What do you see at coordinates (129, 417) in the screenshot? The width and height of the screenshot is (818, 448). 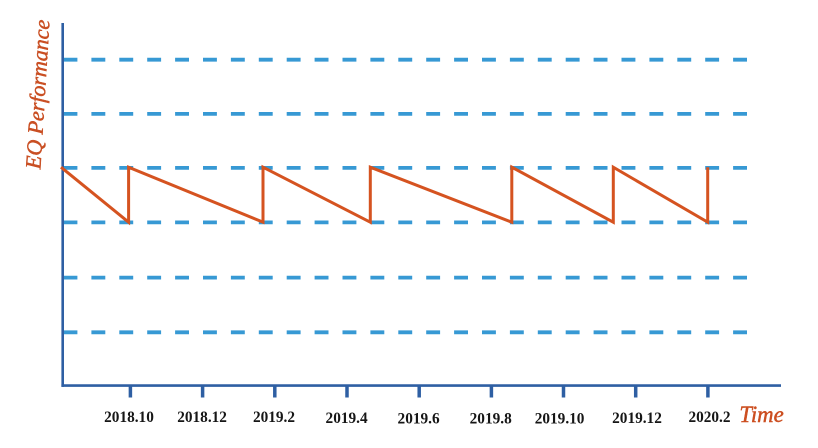 I see `svg-text: 2018.10` at bounding box center [129, 417].